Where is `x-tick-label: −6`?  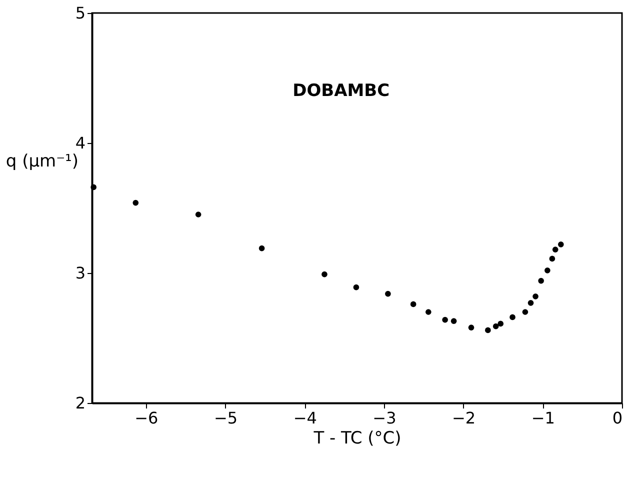
x-tick-label: −6 is located at coordinates (146, 418).